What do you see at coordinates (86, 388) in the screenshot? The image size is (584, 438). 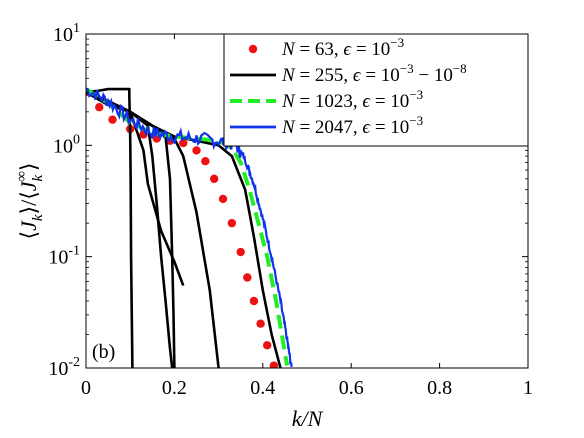 I see `x-tick-label-0: 0` at bounding box center [86, 388].